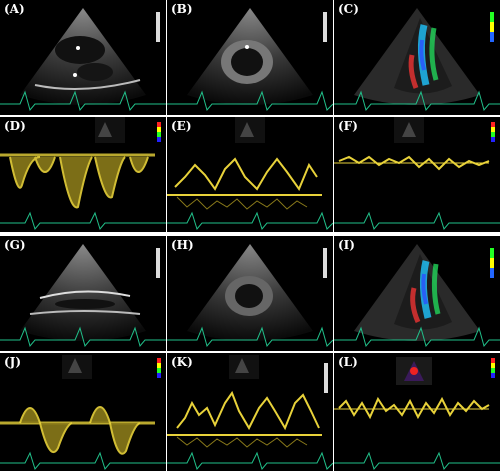 Image resolution: width=500 pixels, height=471 pixels. Describe the element at coordinates (182, 362) in the screenshot. I see `panel-k-label: (K)` at that location.